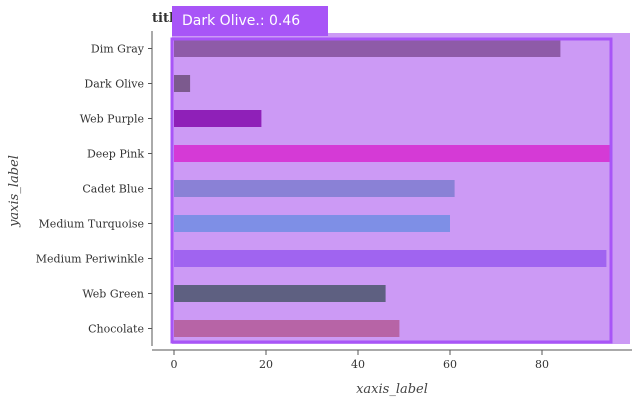  I want to click on y-tick-label: Dim Gray, so click(118, 49).